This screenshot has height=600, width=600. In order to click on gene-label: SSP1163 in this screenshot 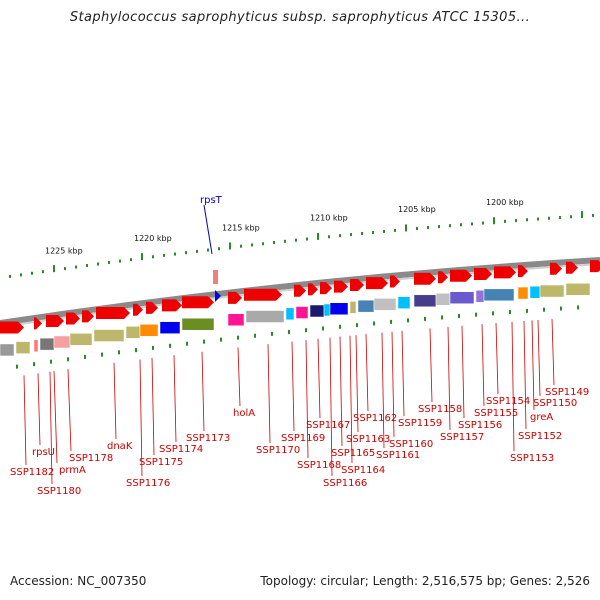, I will do `click(368, 439)`.